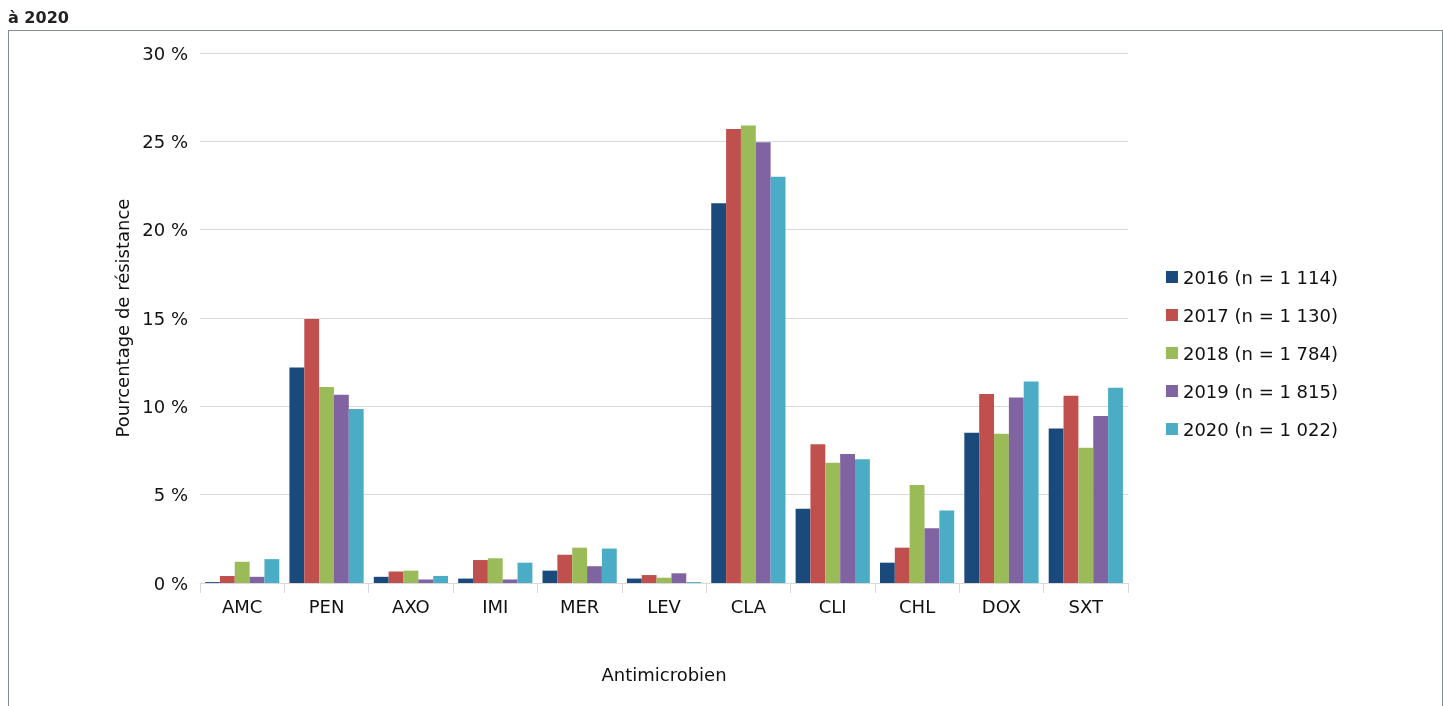 The image size is (1443, 706). Describe the element at coordinates (165, 318) in the screenshot. I see `y-tick-label: 15 %` at that location.